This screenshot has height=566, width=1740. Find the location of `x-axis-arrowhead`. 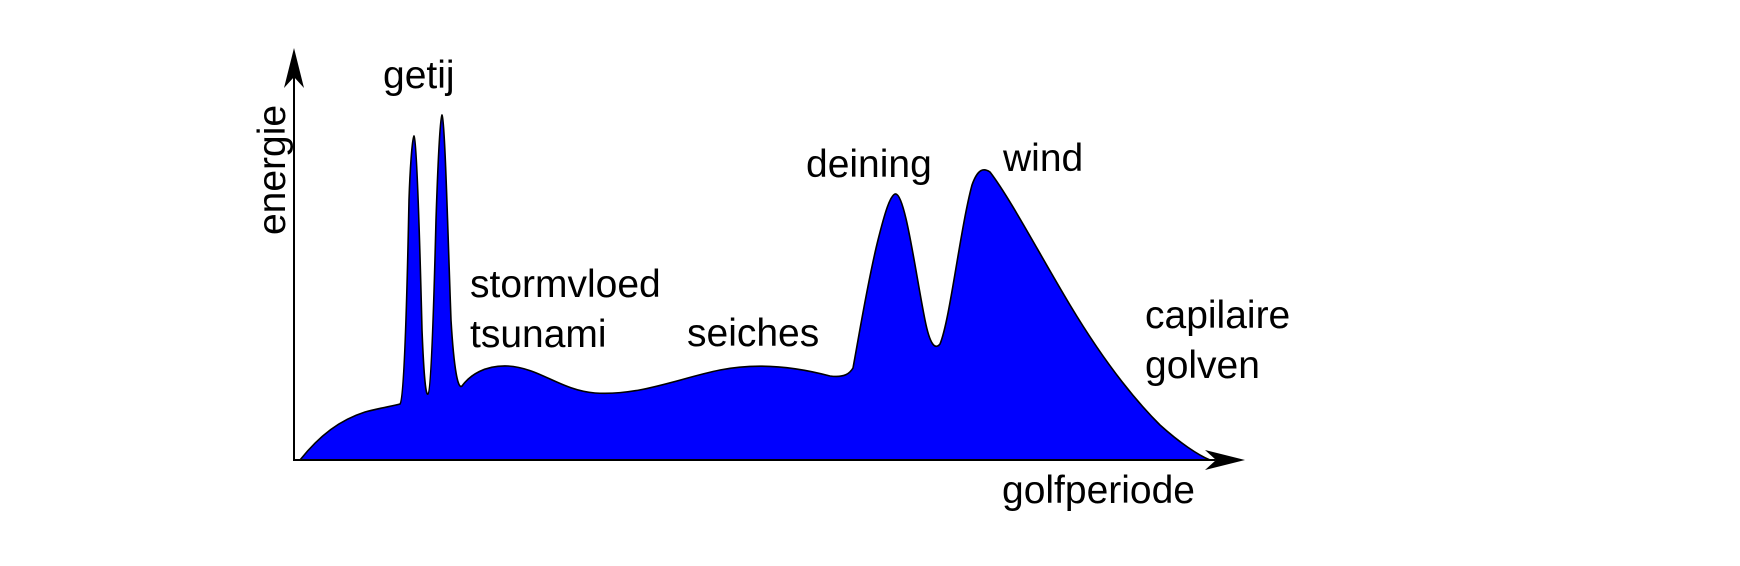

x-axis-arrowhead is located at coordinates (1225, 460).